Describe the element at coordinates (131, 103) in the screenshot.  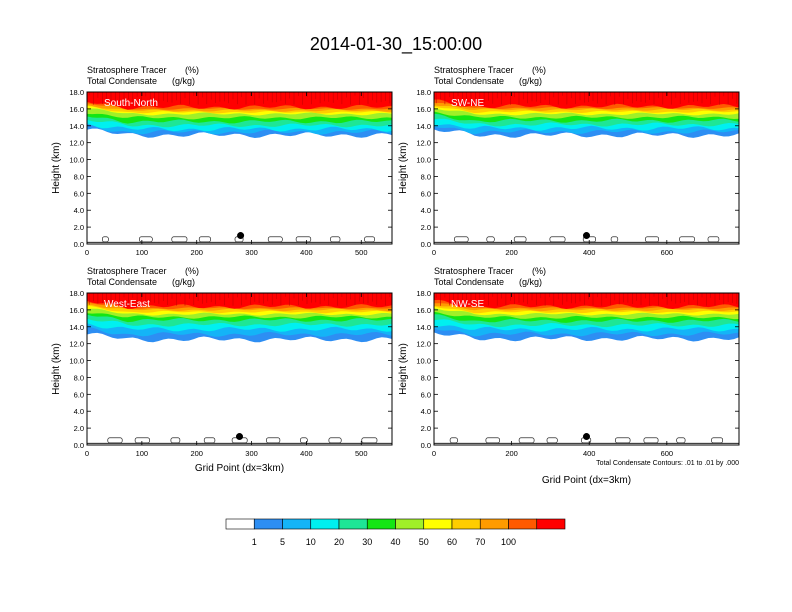
I see `panel-label: South-North` at that location.